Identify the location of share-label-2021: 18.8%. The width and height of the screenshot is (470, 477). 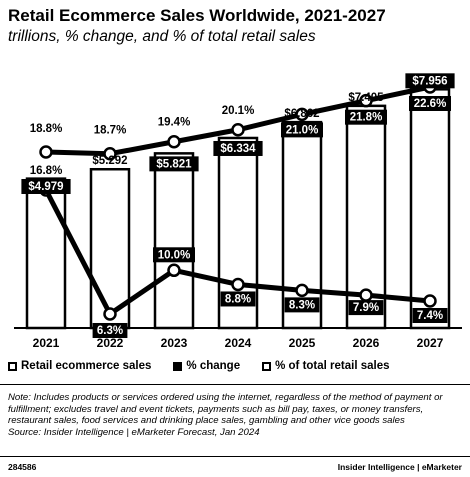
(46, 129).